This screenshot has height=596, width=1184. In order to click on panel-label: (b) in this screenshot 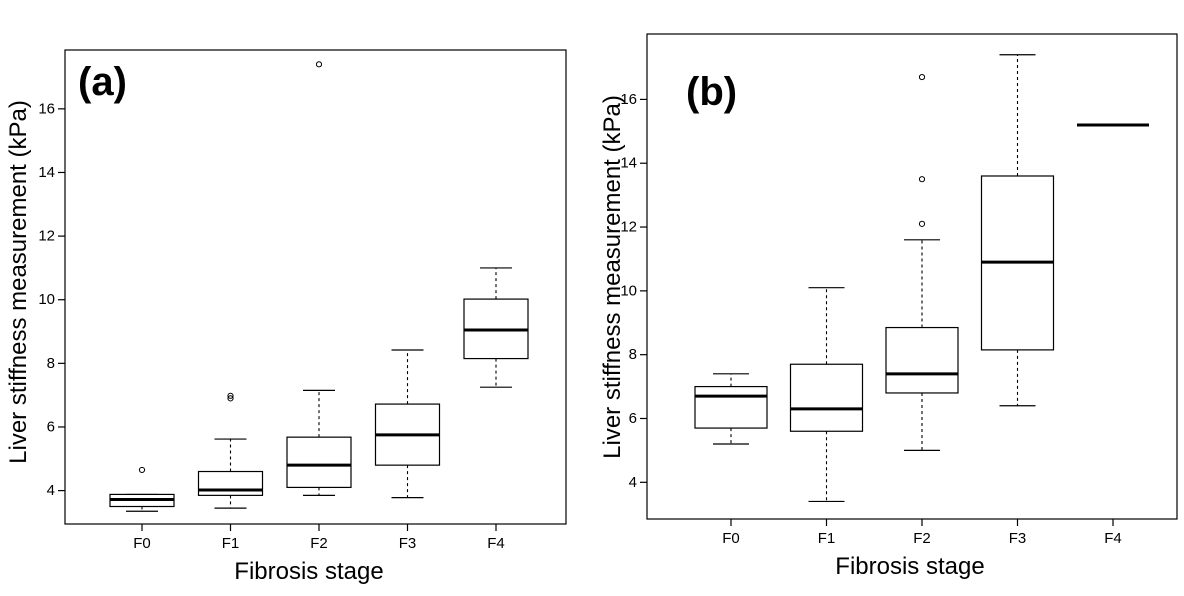, I will do `click(711, 92)`.